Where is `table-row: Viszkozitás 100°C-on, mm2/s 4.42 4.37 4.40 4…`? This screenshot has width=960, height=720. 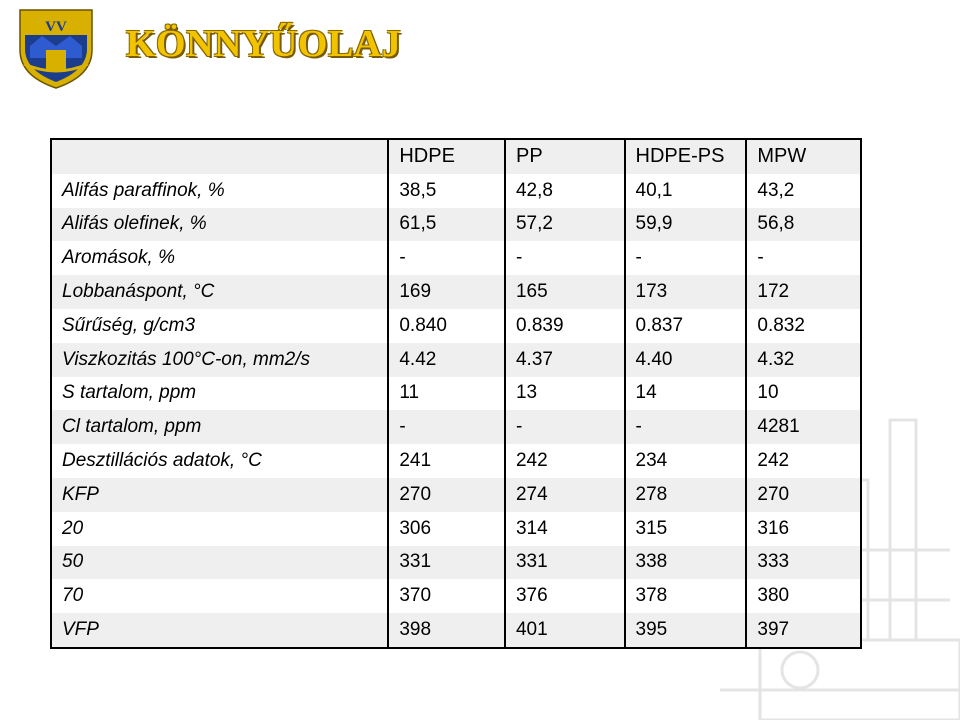
table-row: Viszkozitás 100°C-on, mm2/s 4.42 4.37 4.40 4… is located at coordinates (456, 359).